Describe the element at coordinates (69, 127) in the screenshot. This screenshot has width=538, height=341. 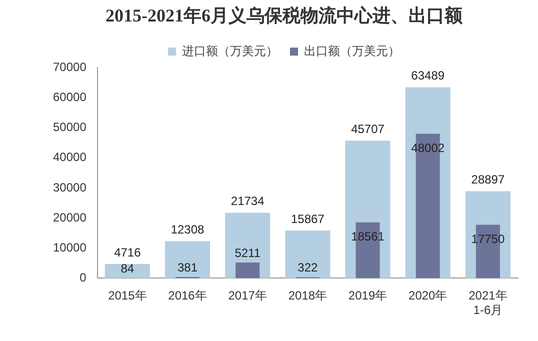
I see `y-tick-label: 50000` at that location.